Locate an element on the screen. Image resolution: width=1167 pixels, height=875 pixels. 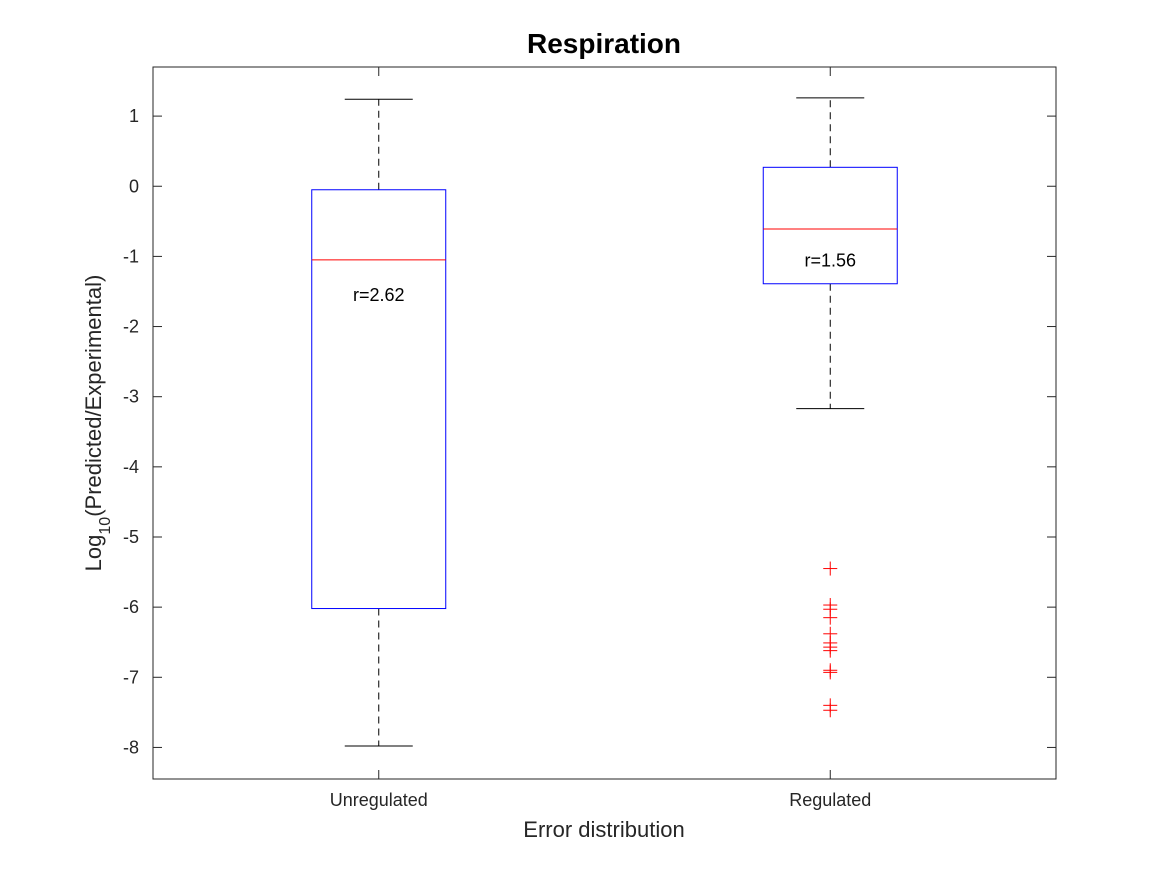
box-annotation: r=1.56 is located at coordinates (830, 261).